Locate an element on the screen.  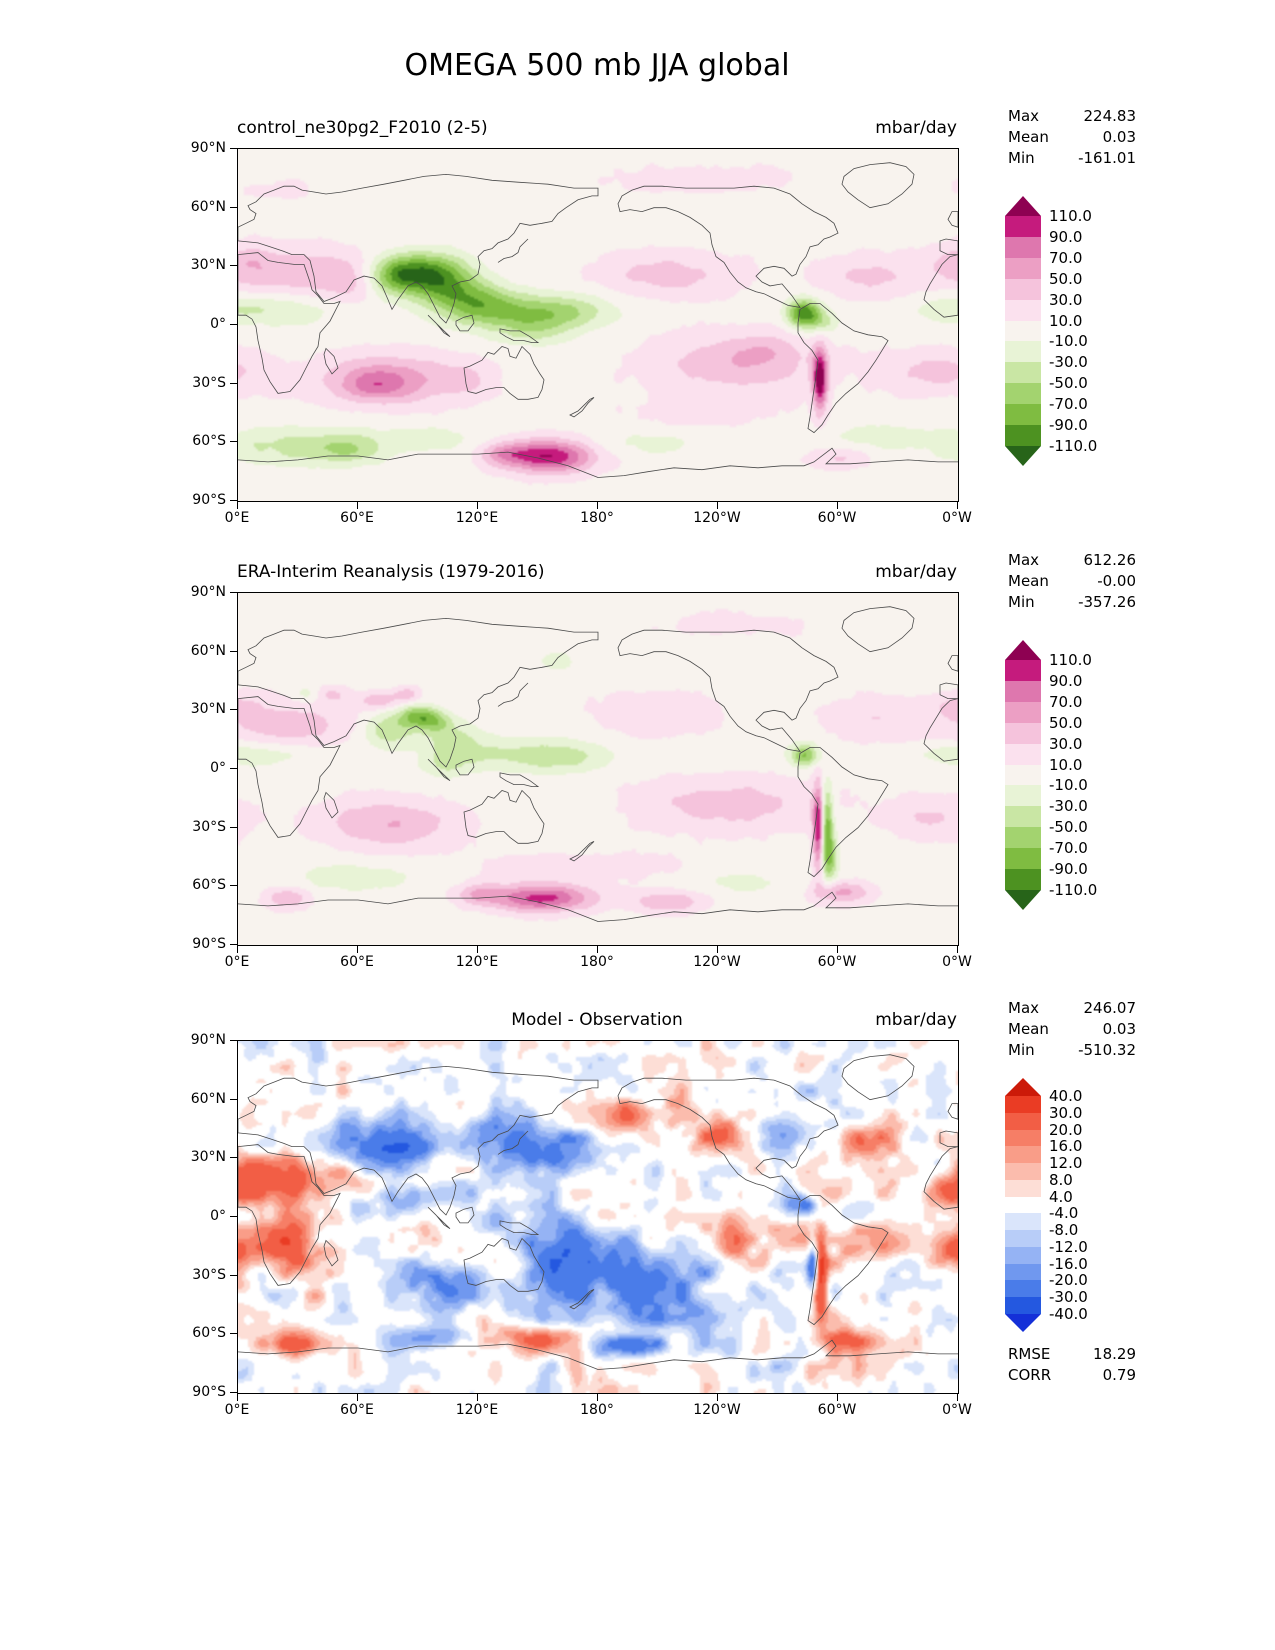
colorbar-tick-label: -12.0 is located at coordinates (1068, 1246).